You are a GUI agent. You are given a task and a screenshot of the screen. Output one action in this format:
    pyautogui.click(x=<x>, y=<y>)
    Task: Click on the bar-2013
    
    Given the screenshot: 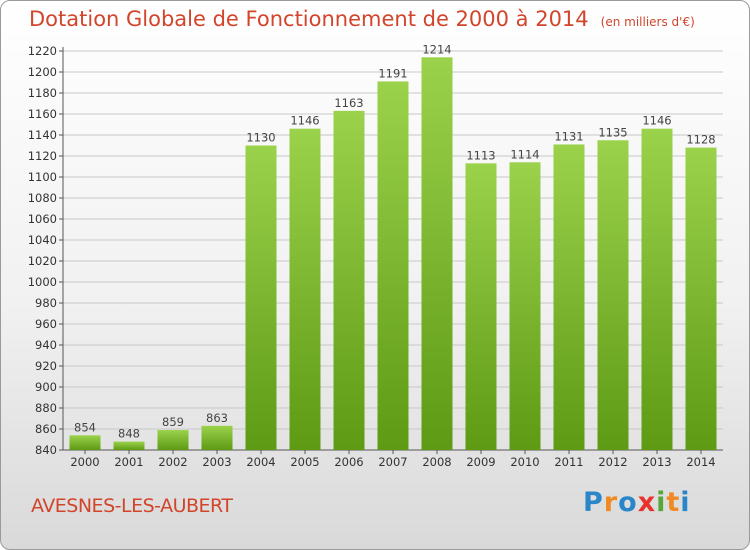 What is the action you would take?
    pyautogui.click(x=657, y=289)
    